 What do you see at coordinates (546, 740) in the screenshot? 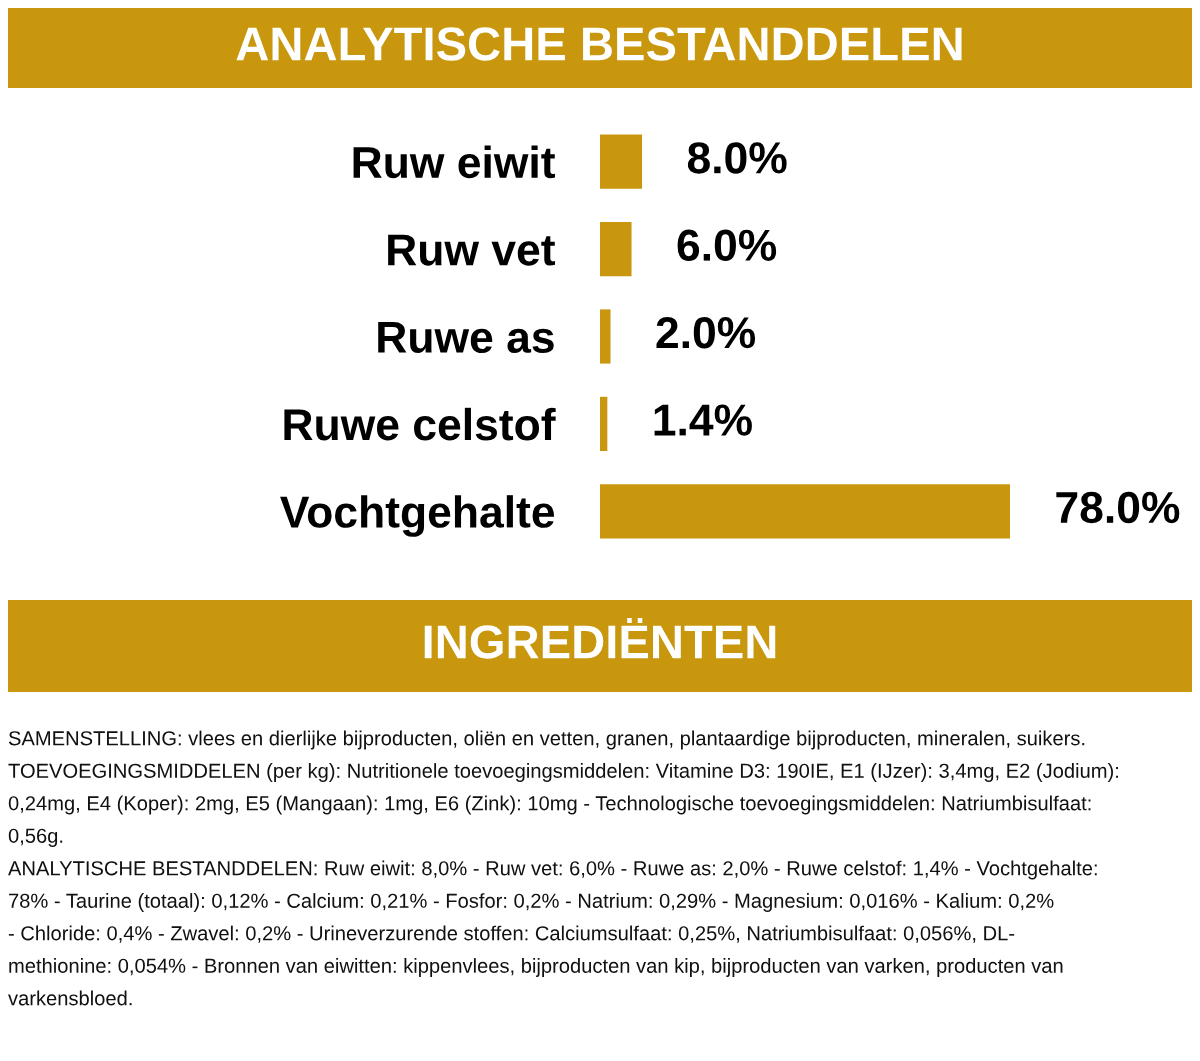
I see `text: SAMENSTELLING: vlees en dierlijke bijproducten, oliën en vetten, granen, plantaardige bijproducten, mineralen, suikers.` at bounding box center [546, 740].